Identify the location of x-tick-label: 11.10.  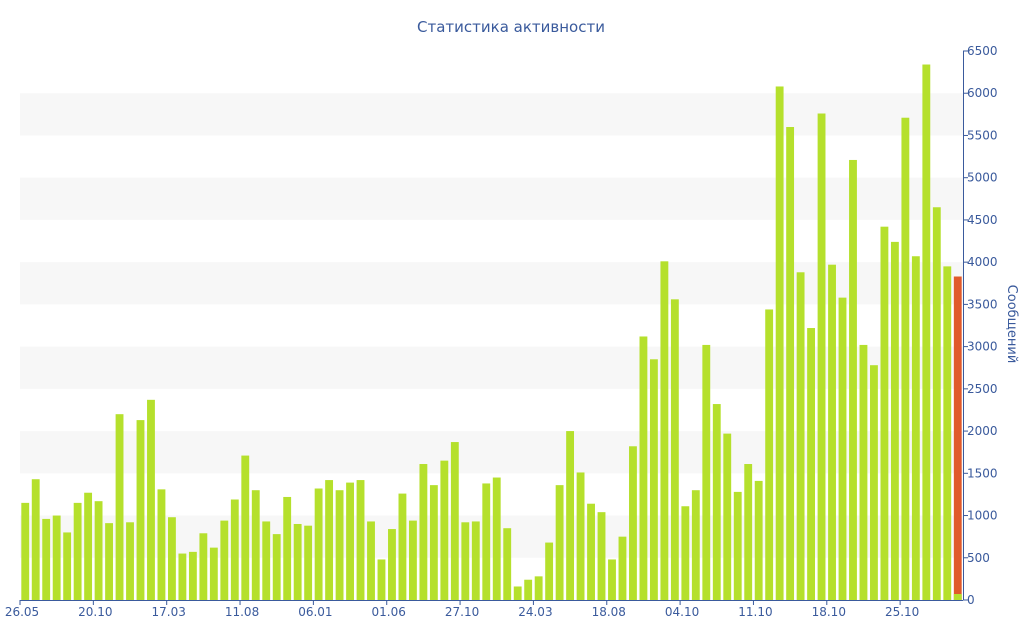
(755, 612).